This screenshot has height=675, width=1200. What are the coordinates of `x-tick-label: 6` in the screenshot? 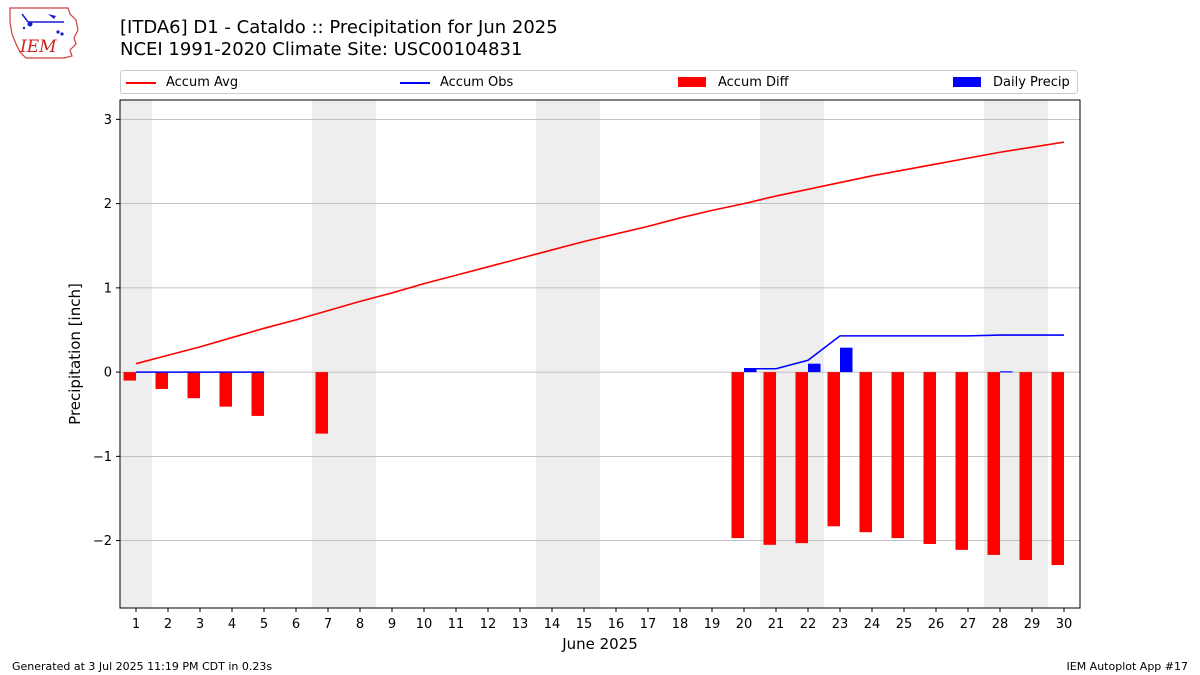 It's located at (296, 624).